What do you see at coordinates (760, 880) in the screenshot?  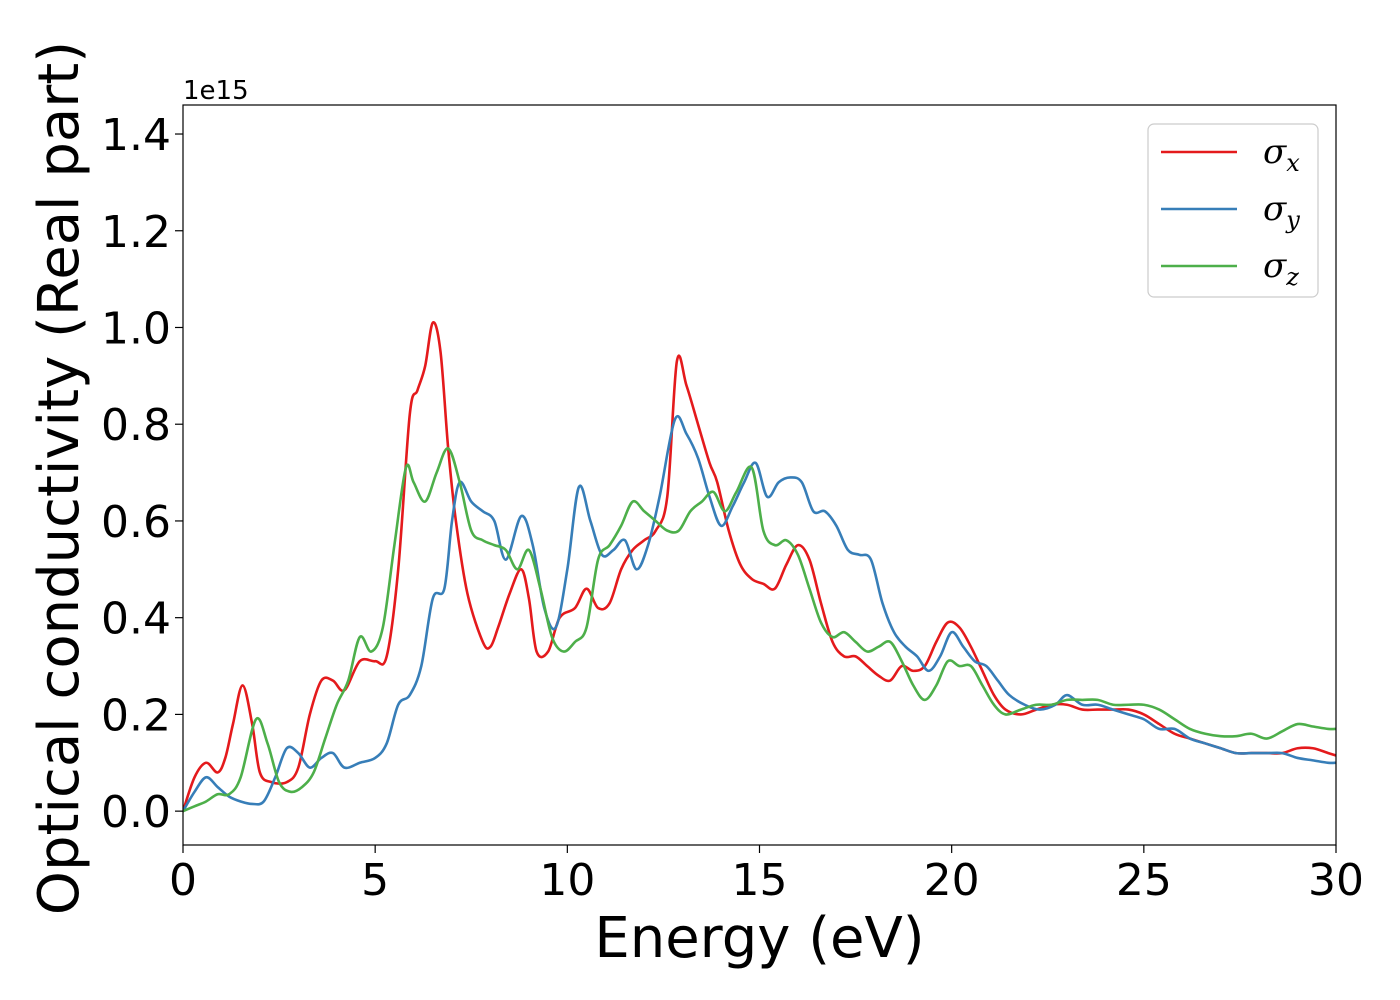 I see `x-tick-label: 15` at bounding box center [760, 880].